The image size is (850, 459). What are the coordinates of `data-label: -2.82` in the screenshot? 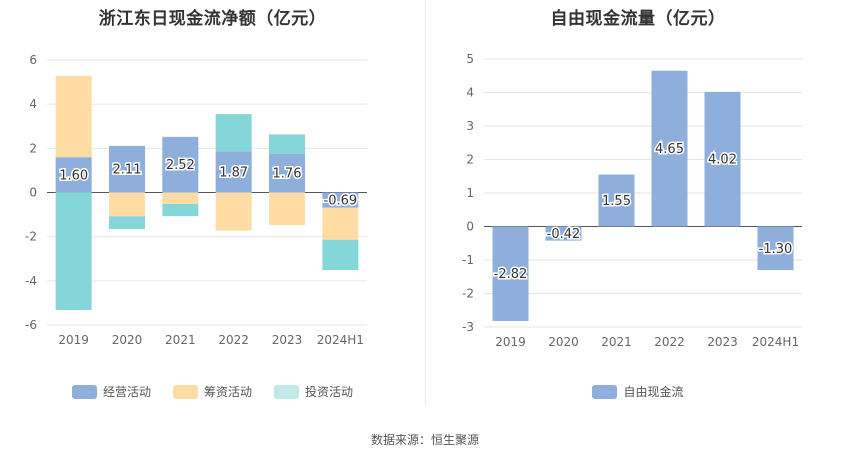 It's located at (511, 274).